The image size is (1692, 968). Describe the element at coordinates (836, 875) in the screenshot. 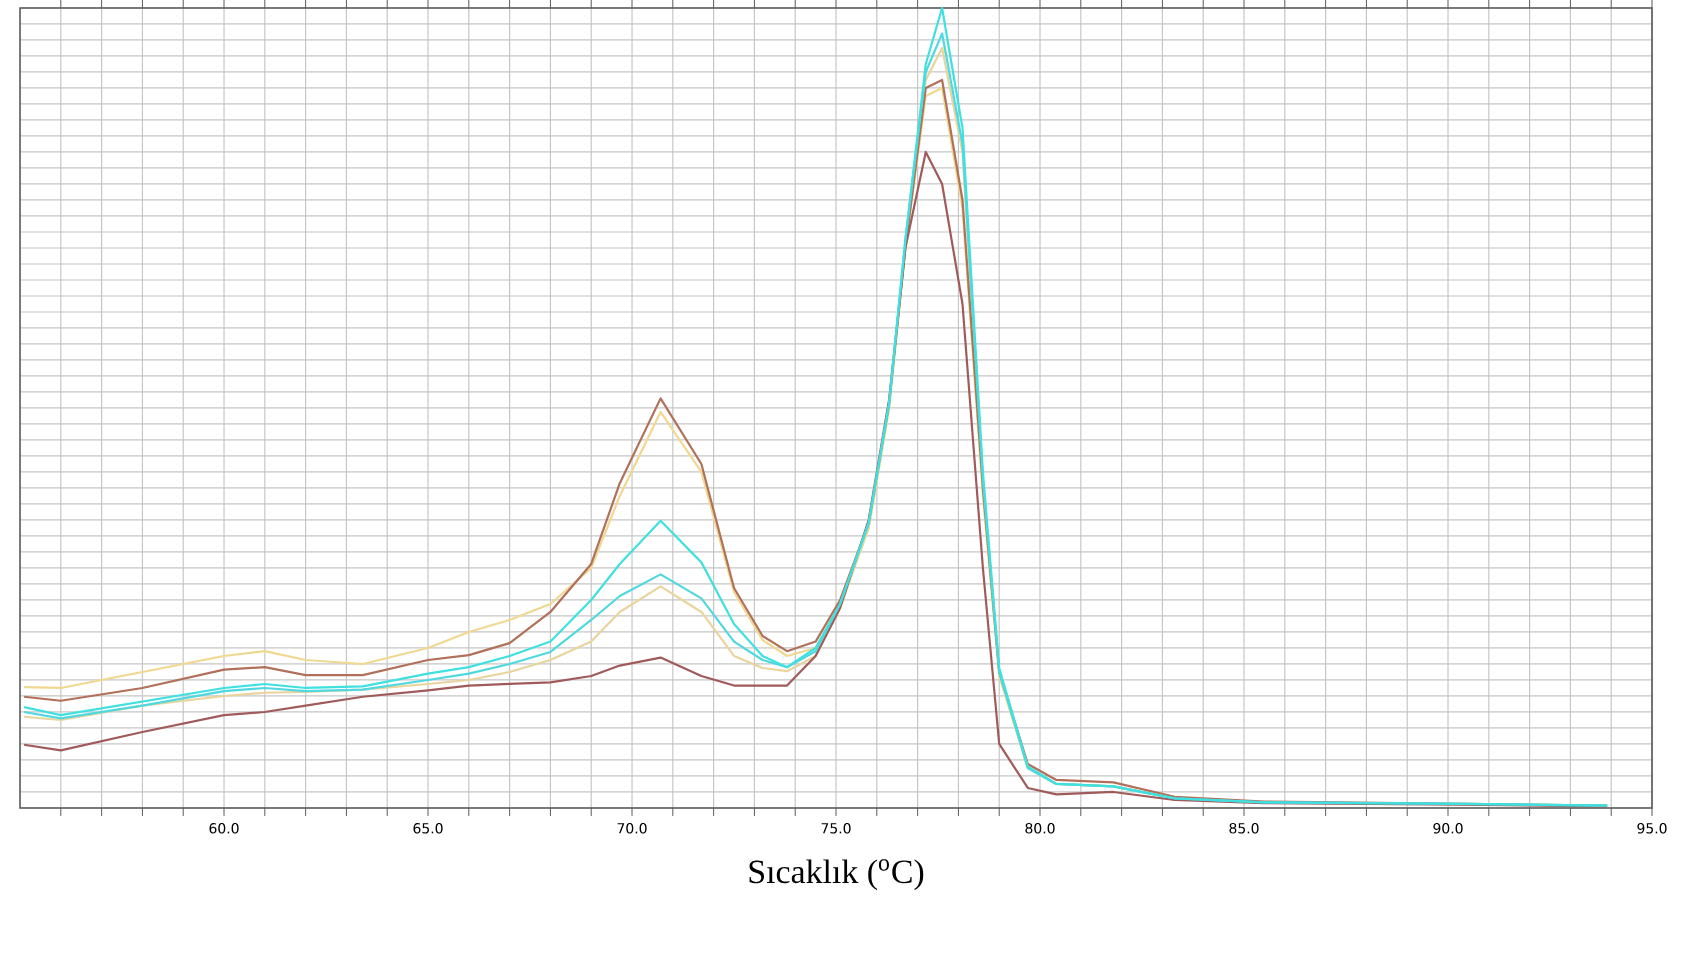

I see `x-axis-title: Sıcaklık ($^{o}$C)` at that location.